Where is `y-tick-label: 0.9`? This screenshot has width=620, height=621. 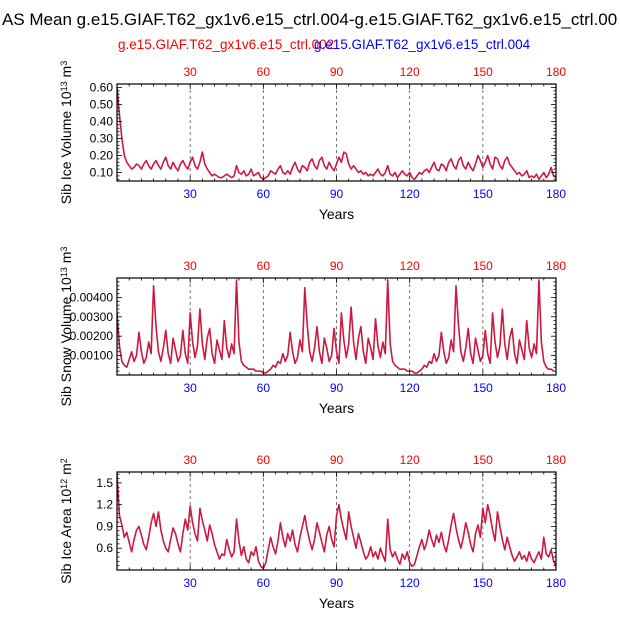
y-tick-label: 0.9 is located at coordinates (104, 526).